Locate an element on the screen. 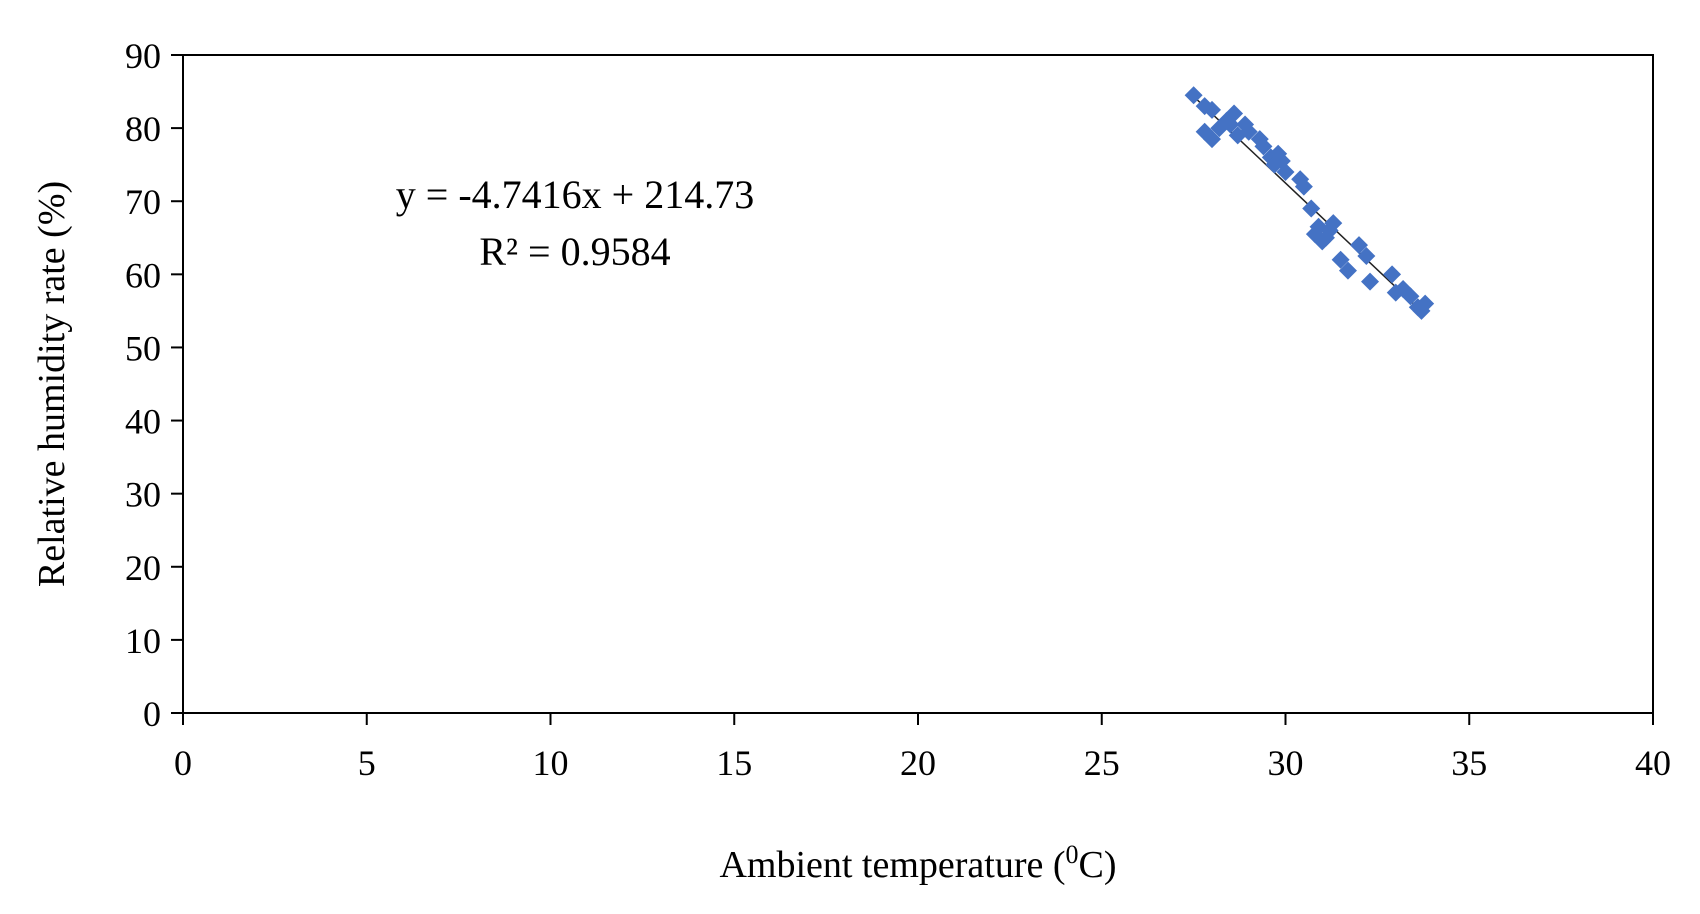 The height and width of the screenshot is (914, 1700). x-tick-label: 20 is located at coordinates (918, 763).